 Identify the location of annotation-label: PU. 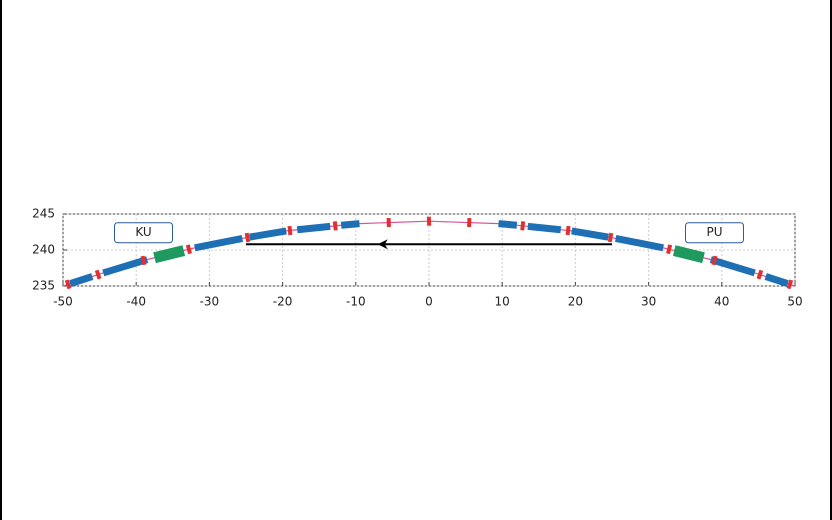
(714, 232).